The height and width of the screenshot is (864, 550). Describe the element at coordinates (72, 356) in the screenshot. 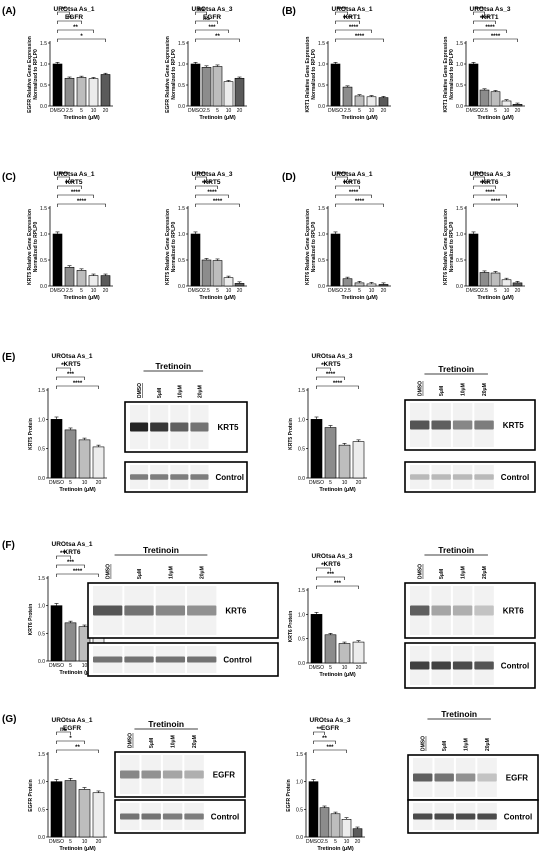

I see `chart-title: UROtsa As_1` at that location.